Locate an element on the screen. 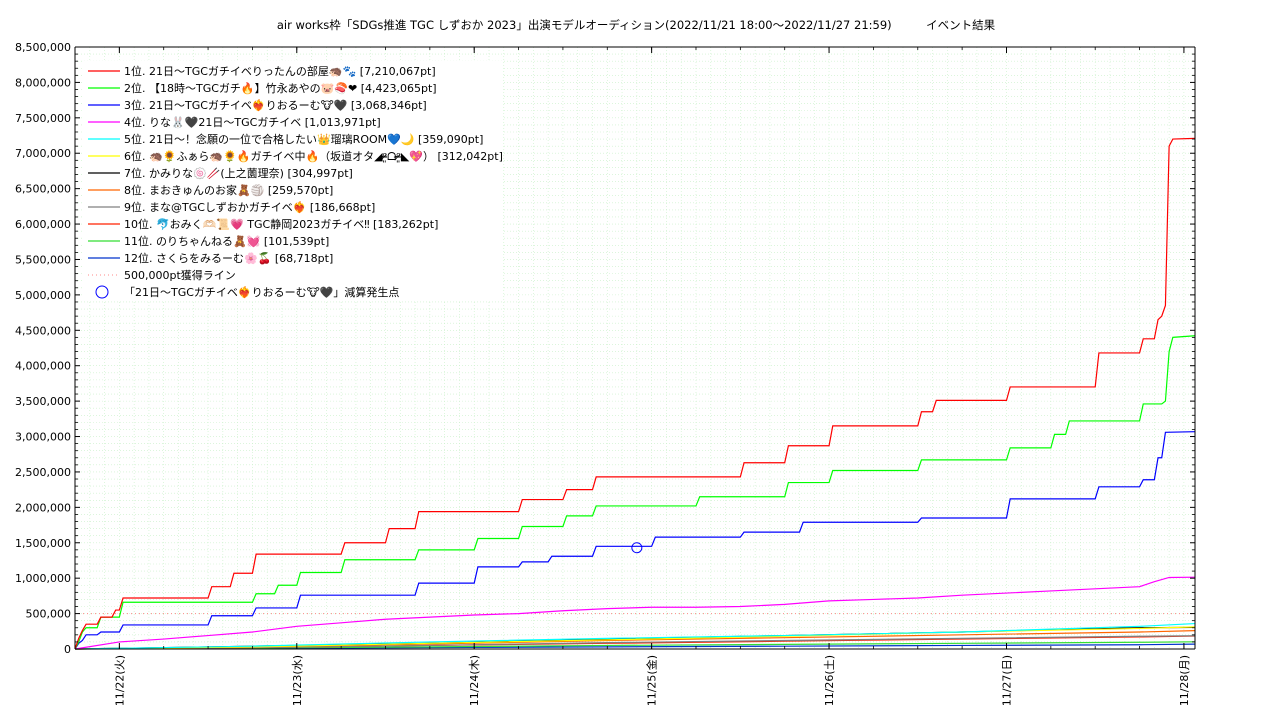  legend-entry-reference: 500,000pt獲得ライン is located at coordinates (180, 275).